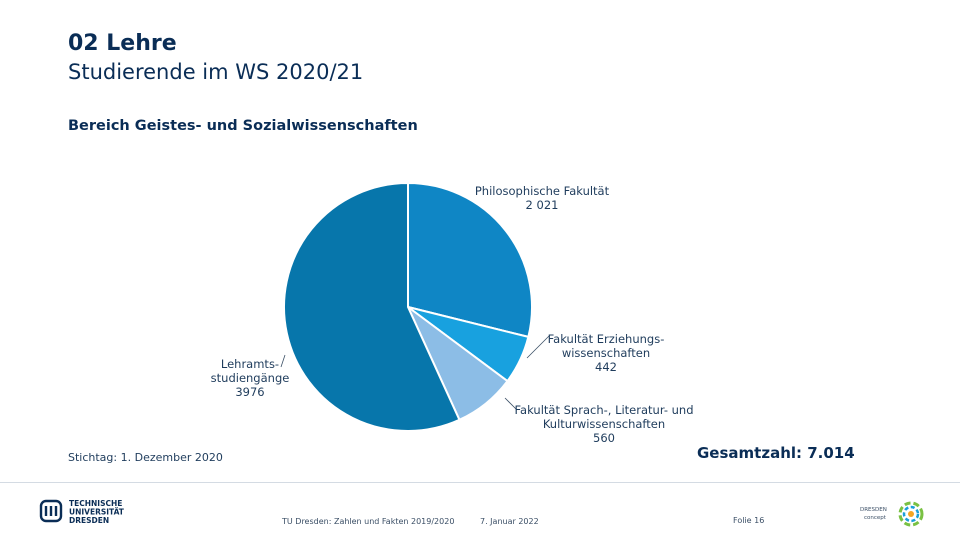 This screenshot has height=540, width=960. Describe the element at coordinates (542, 191) in the screenshot. I see `slice-label-philo-line-0: Philosophische Fakultät` at that location.